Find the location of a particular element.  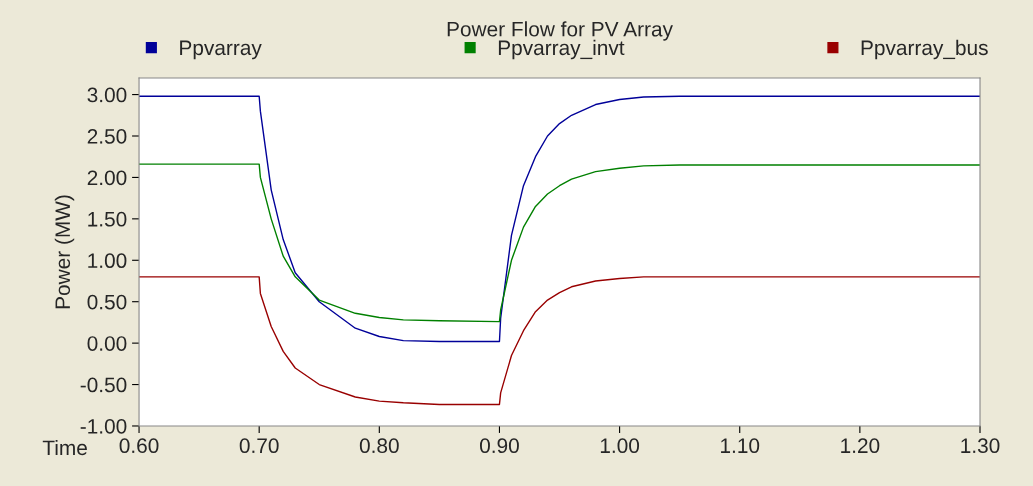

legend-label: Ppvarray is located at coordinates (221, 50).